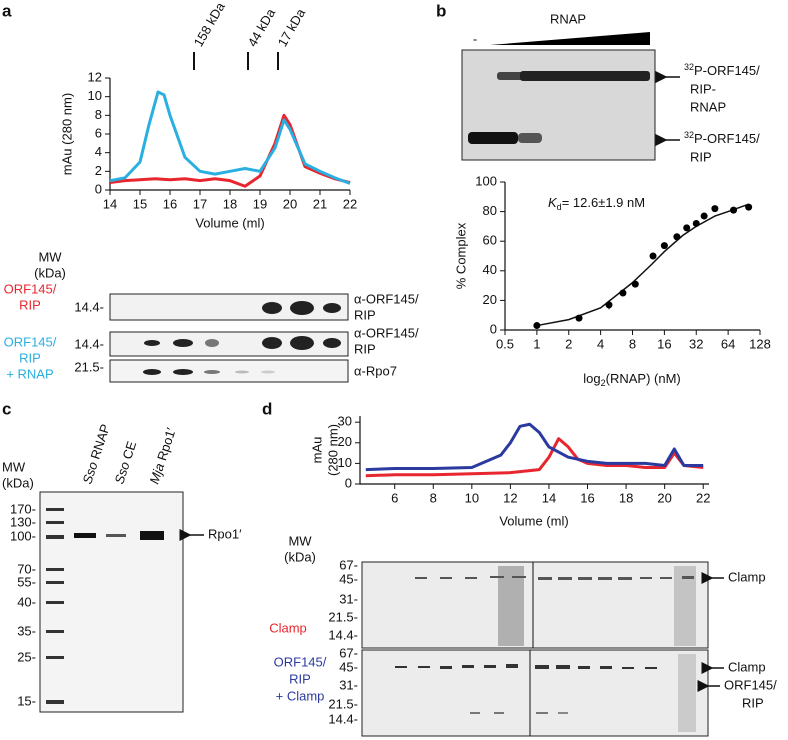 The width and height of the screenshot is (788, 740). What do you see at coordinates (394, 497) in the screenshot?
I see `x-tick-label: 6` at bounding box center [394, 497].